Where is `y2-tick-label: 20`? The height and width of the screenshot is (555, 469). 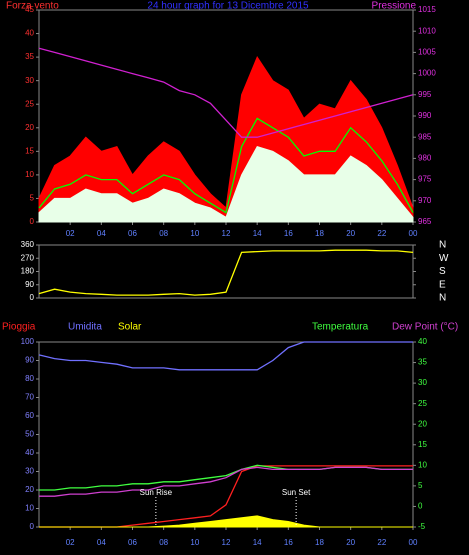
y2-tick-label: 20 is located at coordinates (422, 423).